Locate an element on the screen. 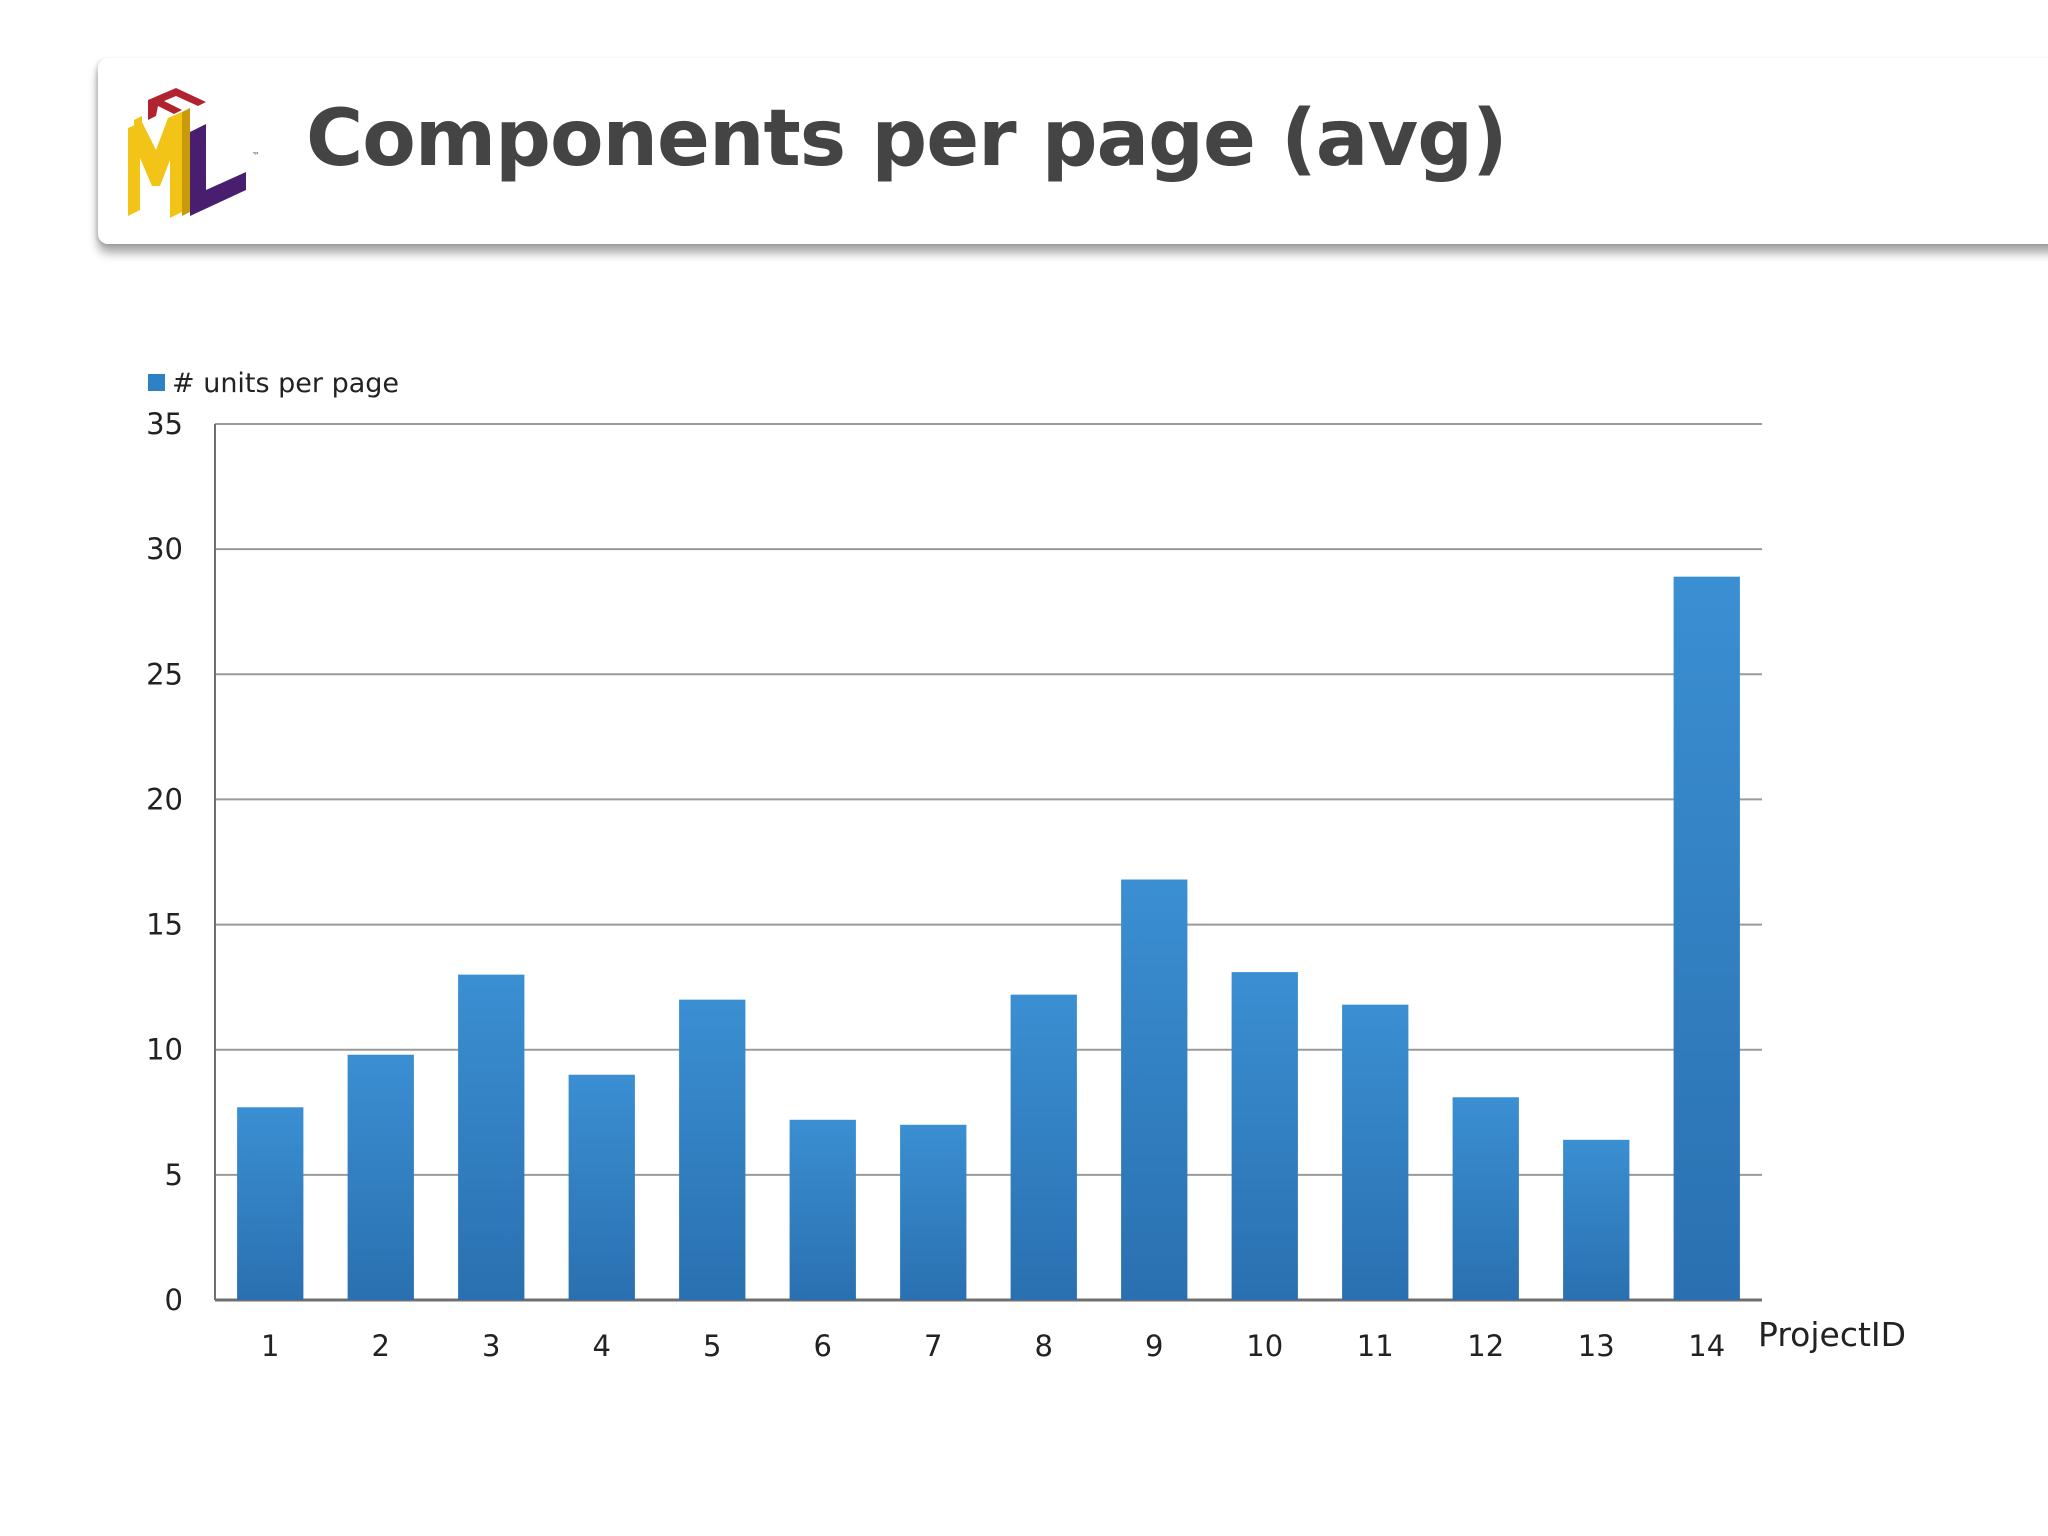 The height and width of the screenshot is (1536, 2048). legend: # units per page is located at coordinates (273, 383).